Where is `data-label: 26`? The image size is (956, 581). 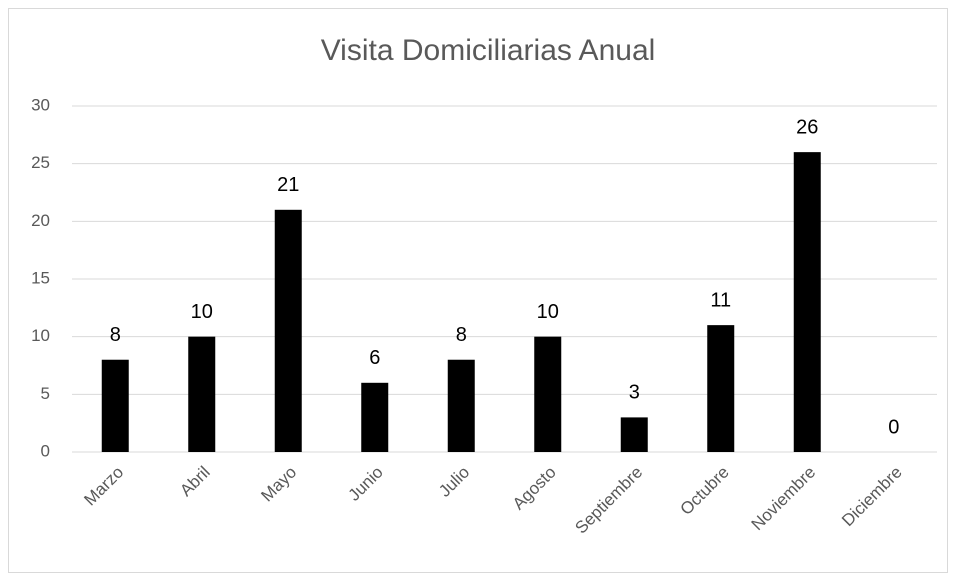 data-label: 26 is located at coordinates (807, 127).